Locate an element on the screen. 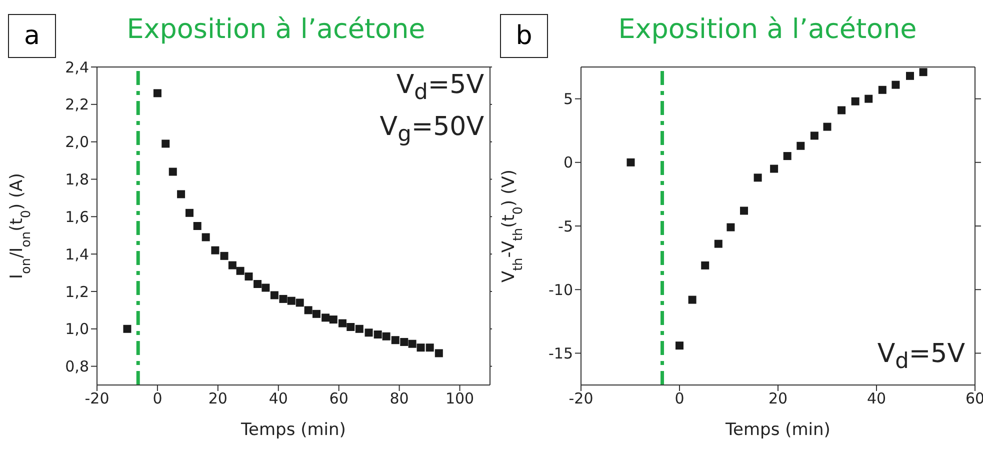 This screenshot has width=983, height=452. y-tick-label: -15 is located at coordinates (560, 353).